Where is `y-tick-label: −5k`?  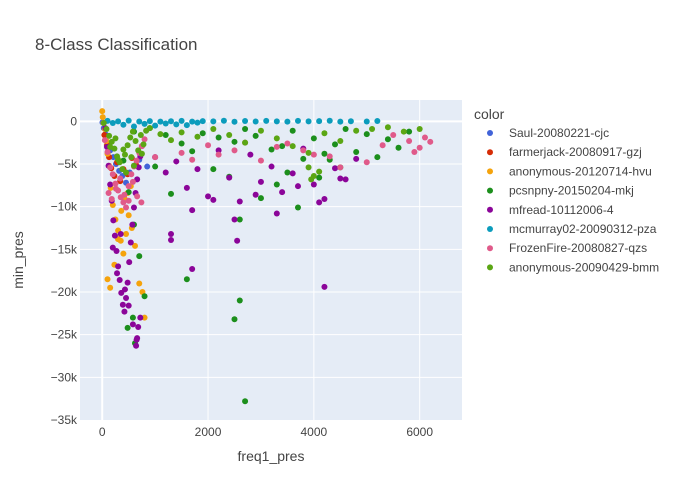
y-tick-label: −5k is located at coordinates (67, 164).